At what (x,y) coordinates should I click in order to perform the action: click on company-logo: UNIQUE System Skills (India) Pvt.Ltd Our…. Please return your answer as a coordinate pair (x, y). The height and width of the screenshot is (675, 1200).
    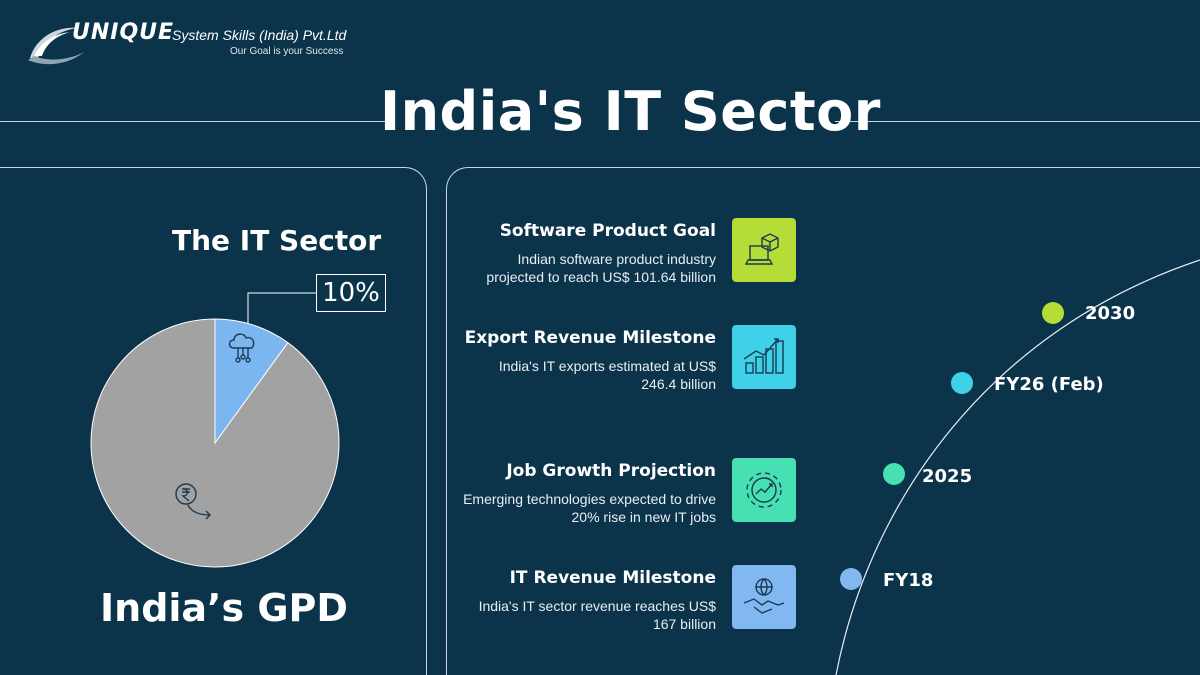
    Looking at the image, I should click on (196, 43).